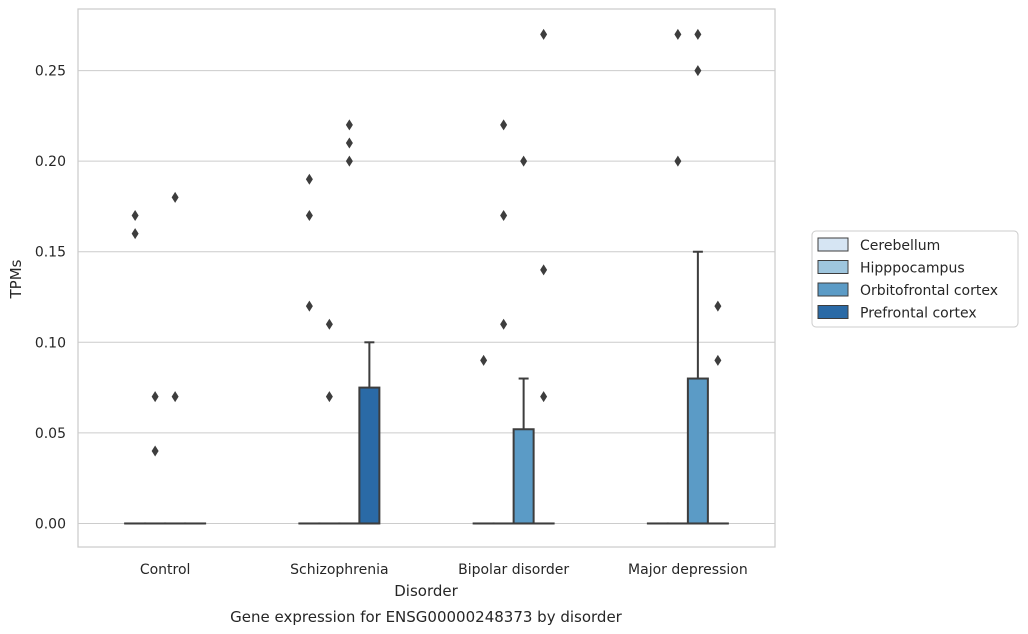 The width and height of the screenshot is (1028, 634). Describe the element at coordinates (50, 524) in the screenshot. I see `y-tick-label: 0.00` at that location.